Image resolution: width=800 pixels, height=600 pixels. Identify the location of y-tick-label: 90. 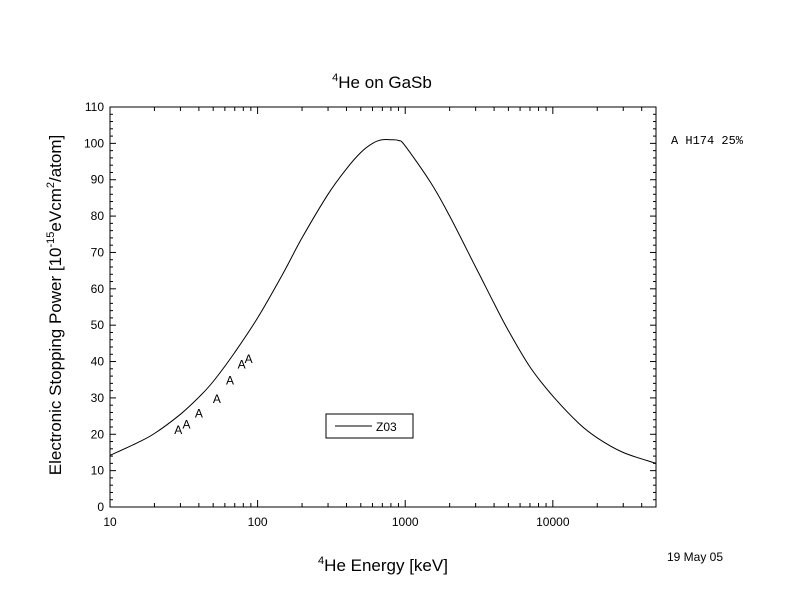
(98, 180).